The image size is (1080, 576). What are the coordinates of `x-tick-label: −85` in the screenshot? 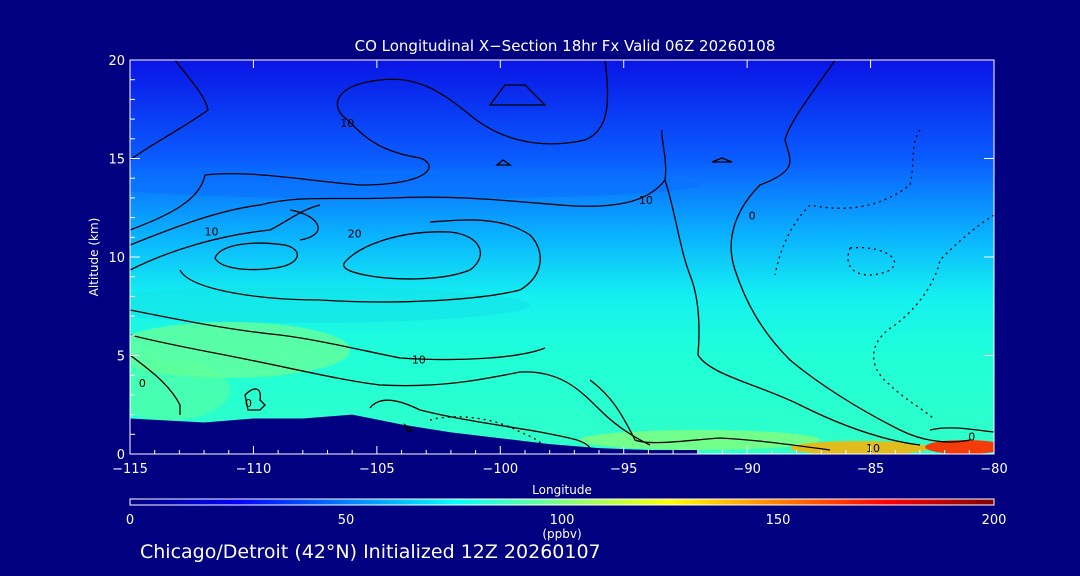 It's located at (870, 469).